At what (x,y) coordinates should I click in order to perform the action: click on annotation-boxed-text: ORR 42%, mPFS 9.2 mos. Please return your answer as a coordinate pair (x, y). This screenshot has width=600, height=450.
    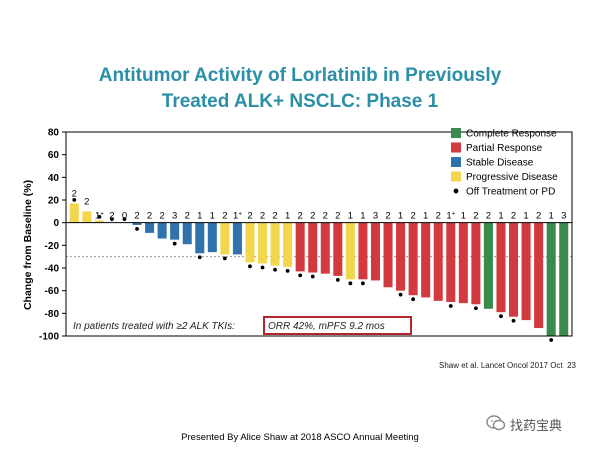
    Looking at the image, I should click on (326, 326).